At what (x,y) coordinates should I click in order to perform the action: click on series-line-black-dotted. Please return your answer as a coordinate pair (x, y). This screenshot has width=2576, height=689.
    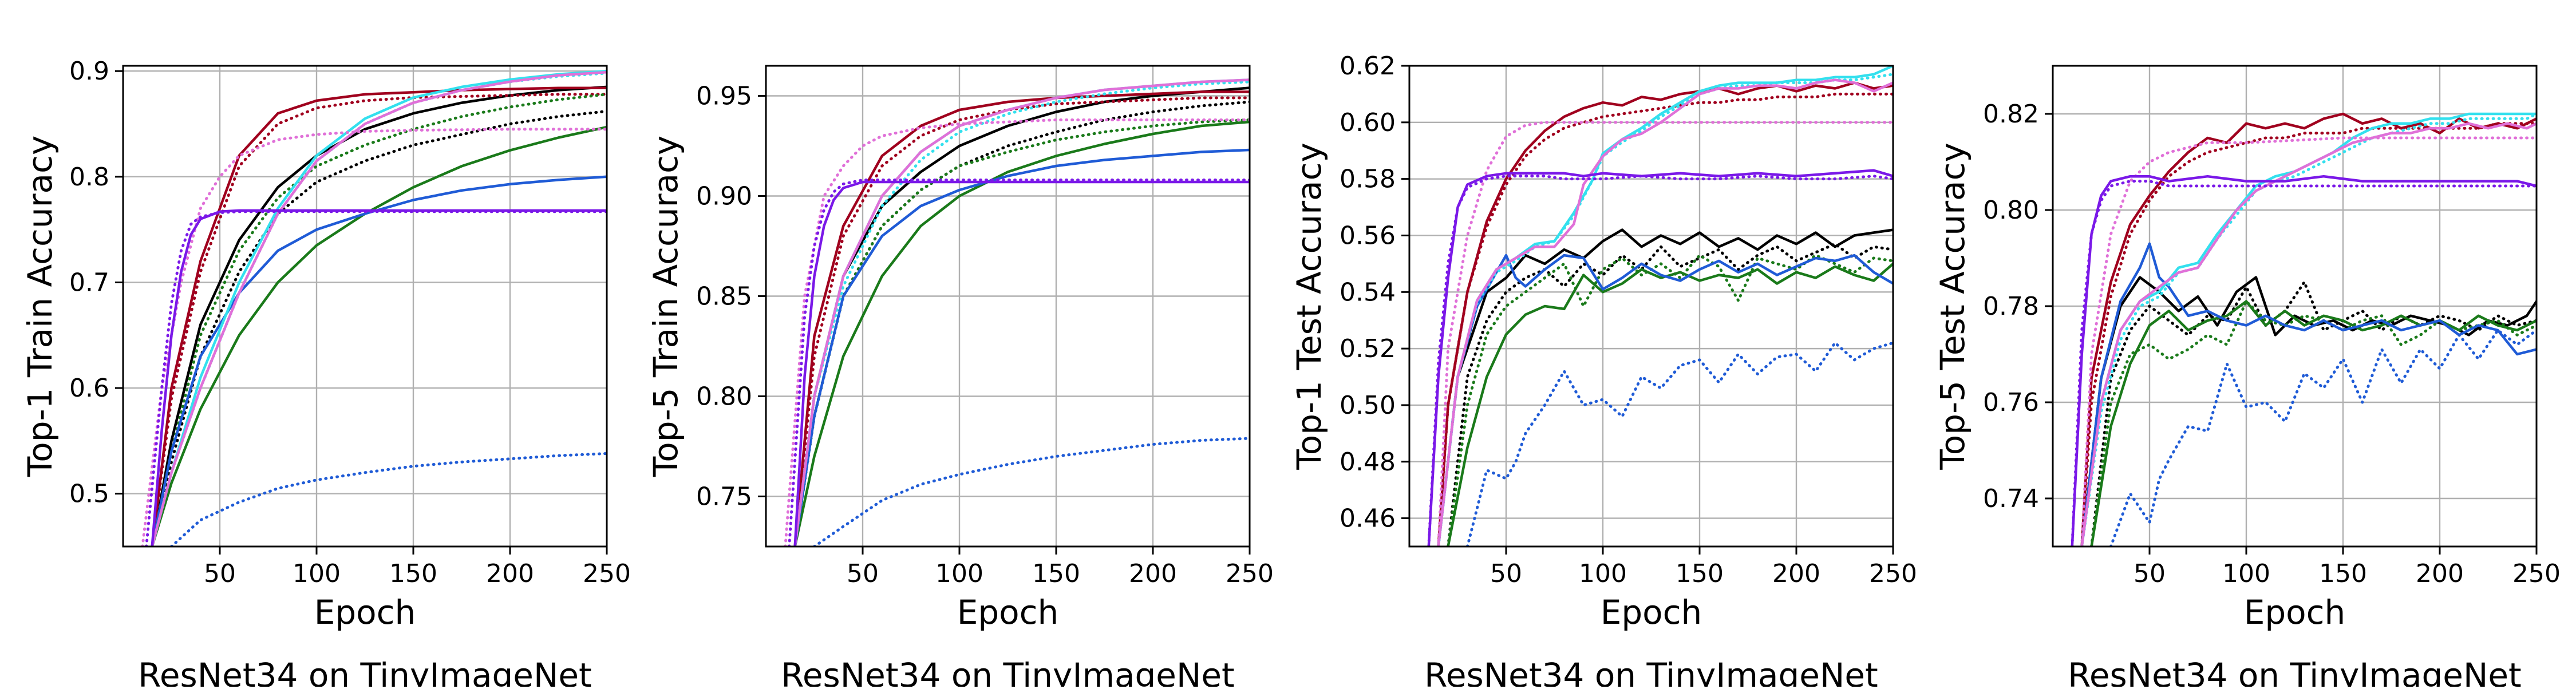
    Looking at the image, I should click on (2313, 413).